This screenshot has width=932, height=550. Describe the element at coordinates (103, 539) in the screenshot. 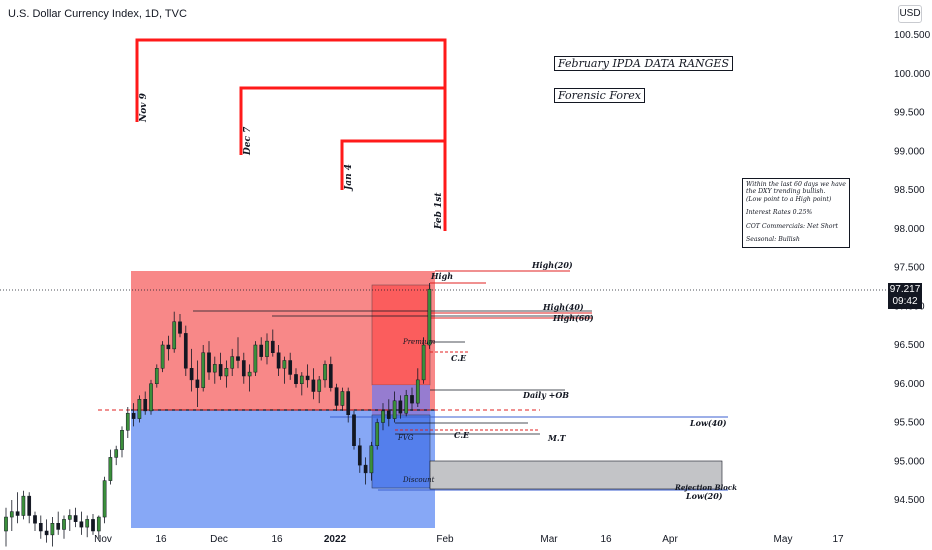

I see `time-tick: Nov` at that location.